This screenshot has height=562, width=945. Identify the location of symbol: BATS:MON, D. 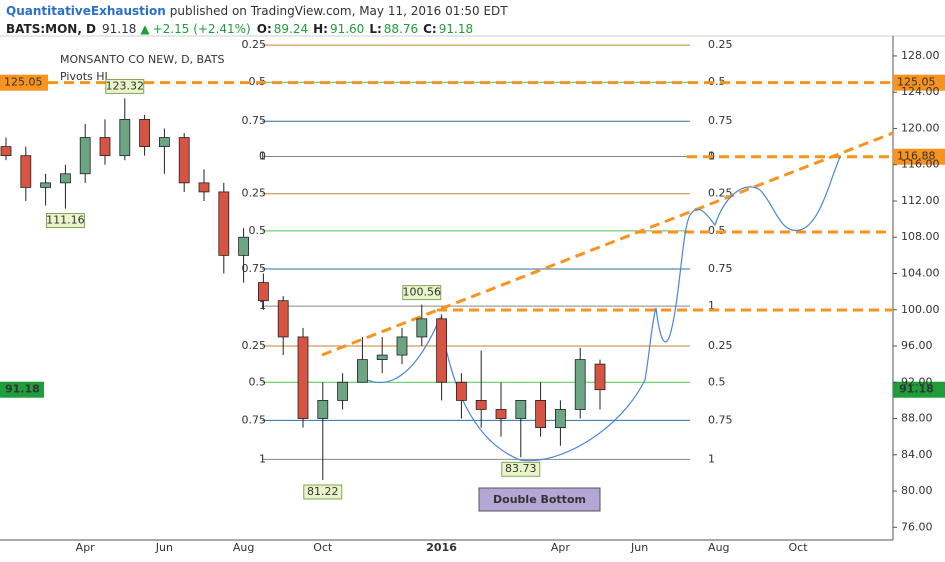
(51, 29).